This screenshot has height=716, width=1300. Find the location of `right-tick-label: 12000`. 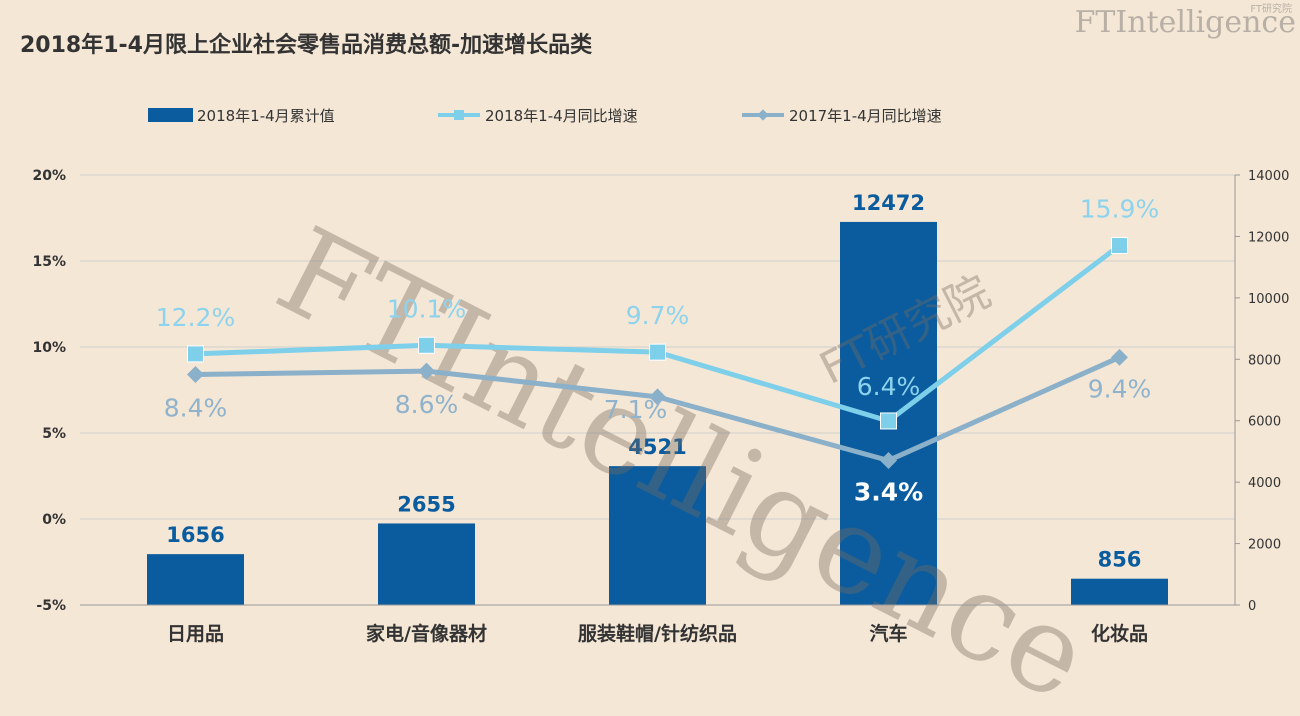

right-tick-label: 12000 is located at coordinates (1268, 237).